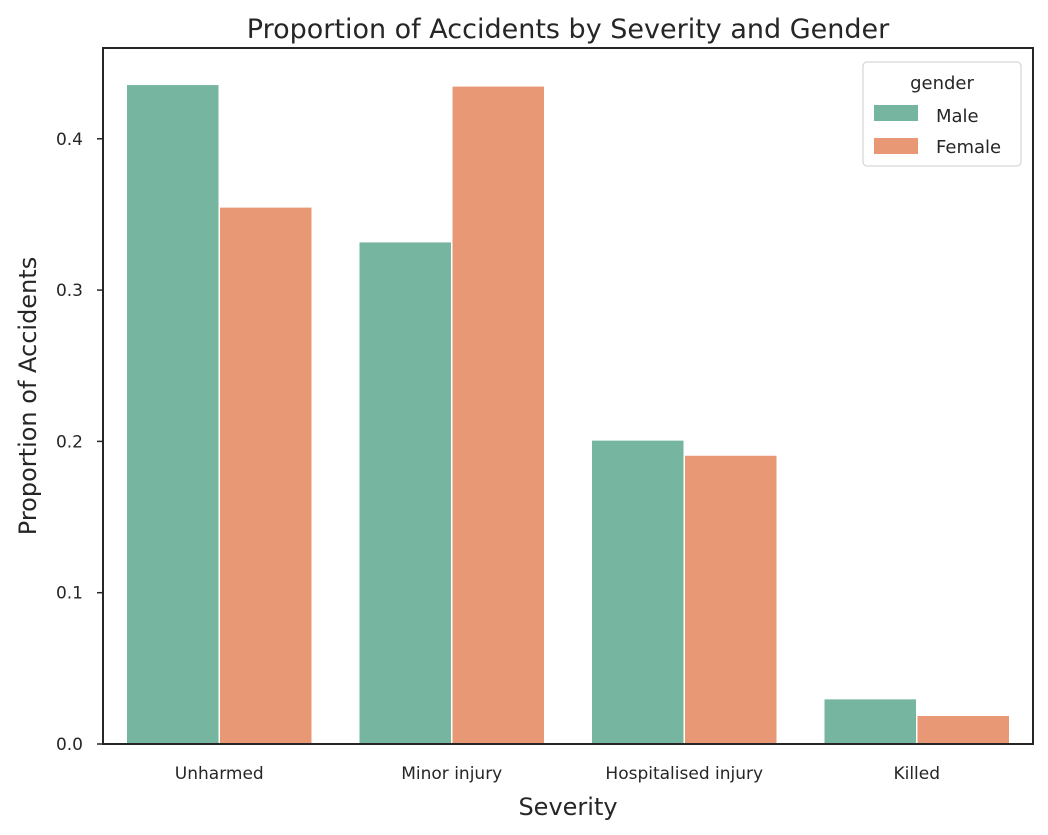 This screenshot has height=835, width=1048. What do you see at coordinates (916, 774) in the screenshot?
I see `x-tick-label-3: Killed` at bounding box center [916, 774].